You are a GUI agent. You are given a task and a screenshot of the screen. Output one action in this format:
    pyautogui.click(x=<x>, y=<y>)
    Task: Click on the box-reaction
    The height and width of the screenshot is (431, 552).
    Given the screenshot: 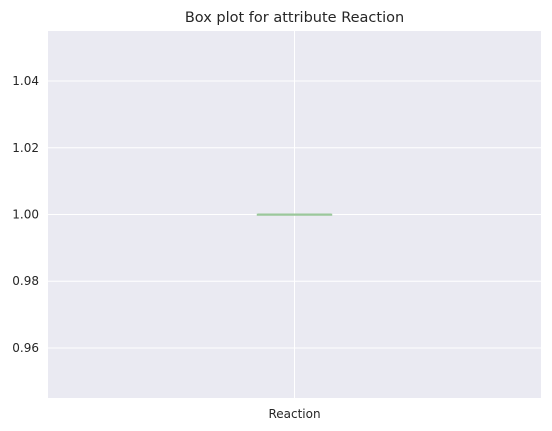 What is the action you would take?
    pyautogui.click(x=294, y=214)
    